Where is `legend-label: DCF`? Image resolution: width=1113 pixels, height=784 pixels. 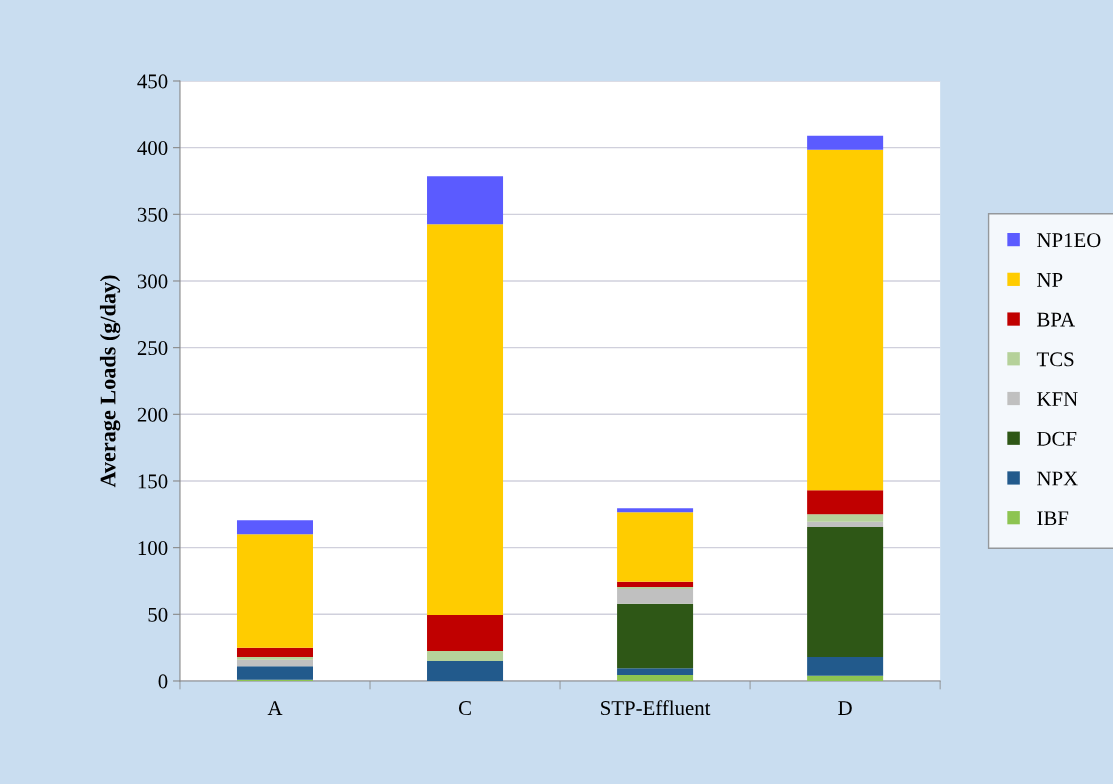 legend-label: DCF is located at coordinates (1057, 438).